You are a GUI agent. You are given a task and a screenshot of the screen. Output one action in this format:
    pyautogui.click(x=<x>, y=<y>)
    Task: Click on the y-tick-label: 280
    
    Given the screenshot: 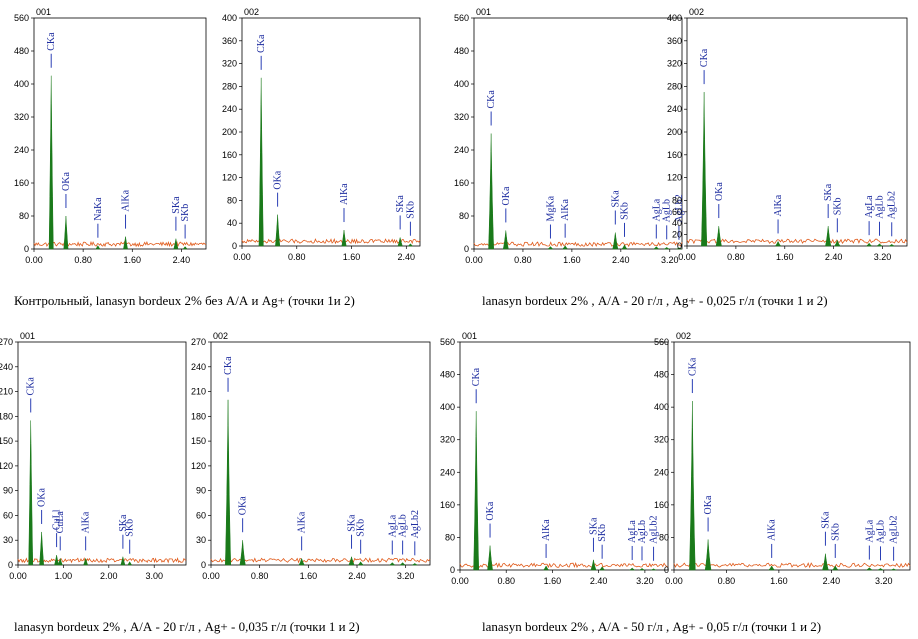 What is the action you would take?
    pyautogui.click(x=229, y=86)
    